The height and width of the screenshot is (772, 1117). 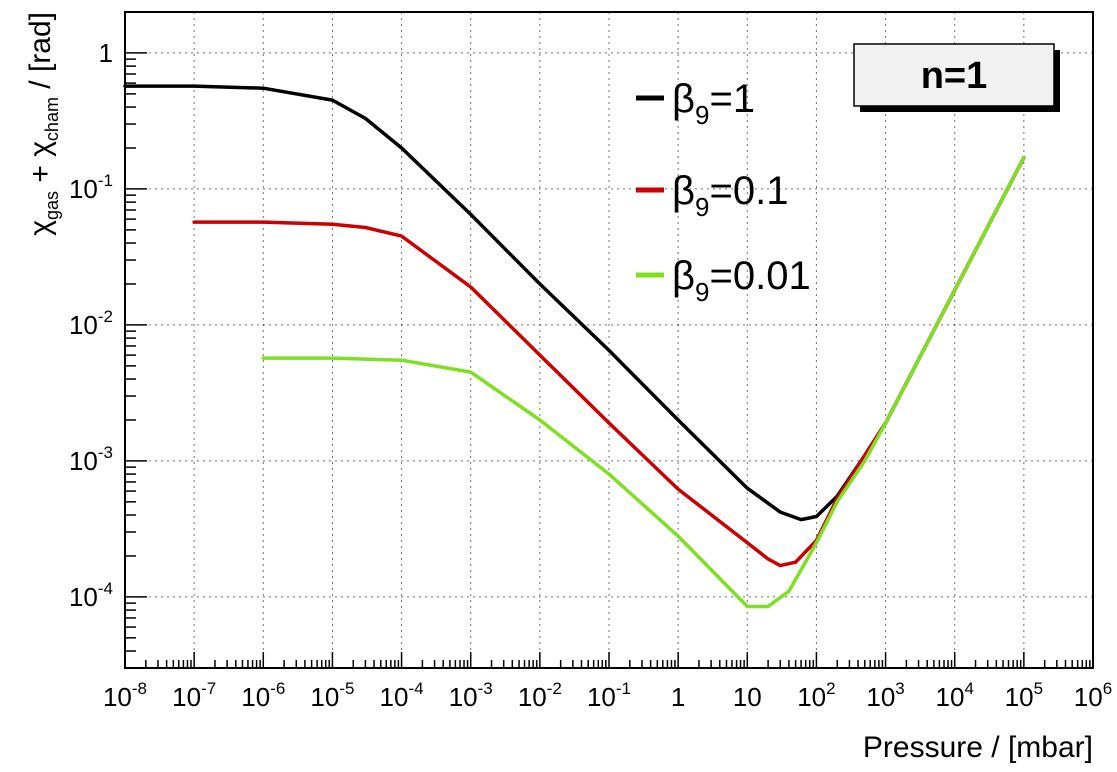 I want to click on y-axis-title: χgas + χcham / [rad], so click(x=43, y=124).